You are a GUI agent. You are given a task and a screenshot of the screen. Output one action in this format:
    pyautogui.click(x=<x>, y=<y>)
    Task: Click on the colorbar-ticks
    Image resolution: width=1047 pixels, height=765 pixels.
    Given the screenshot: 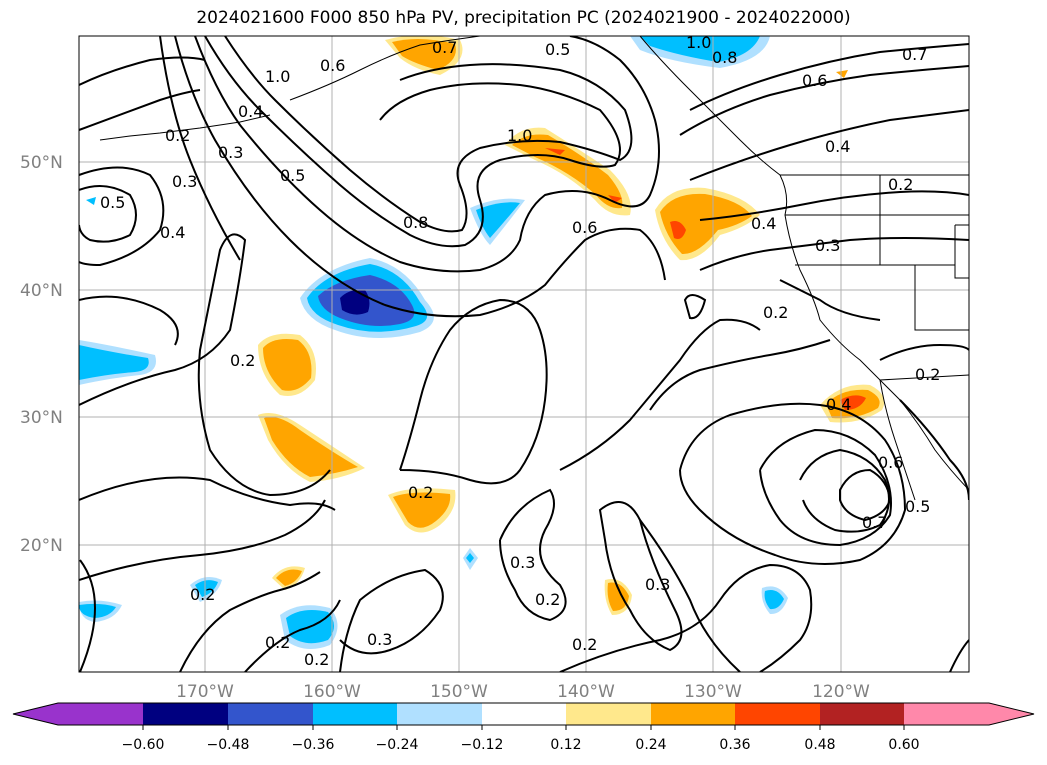 What is the action you would take?
    pyautogui.click(x=523, y=727)
    